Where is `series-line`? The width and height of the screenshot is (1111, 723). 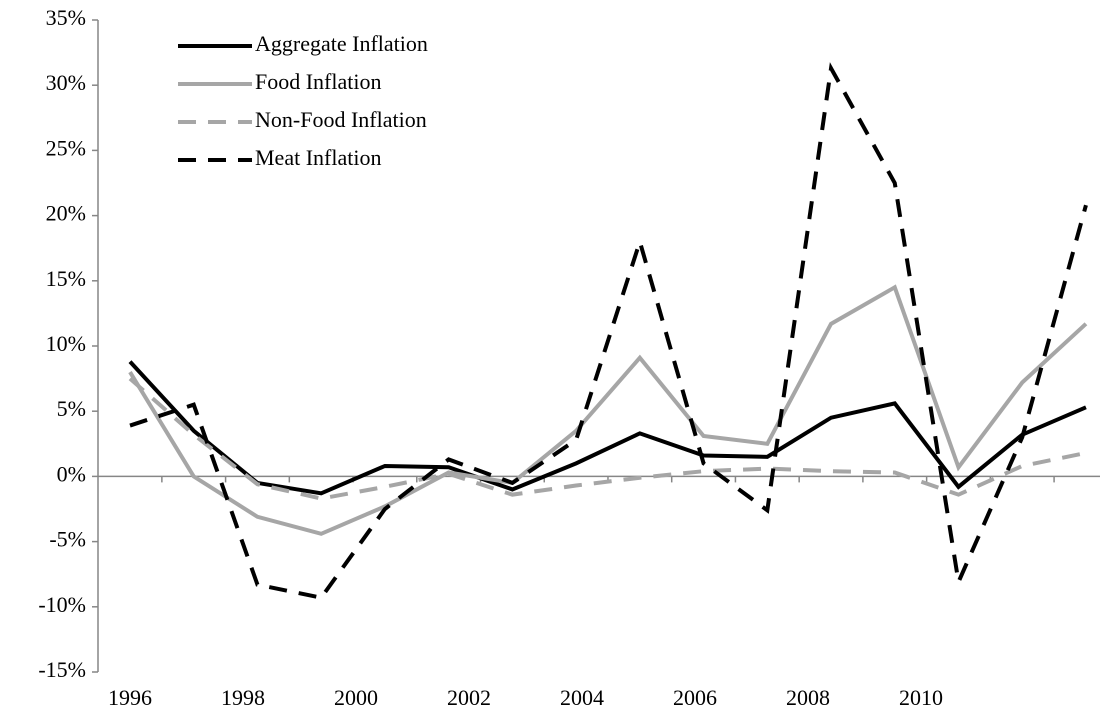
series-line is located at coordinates (607, 439).